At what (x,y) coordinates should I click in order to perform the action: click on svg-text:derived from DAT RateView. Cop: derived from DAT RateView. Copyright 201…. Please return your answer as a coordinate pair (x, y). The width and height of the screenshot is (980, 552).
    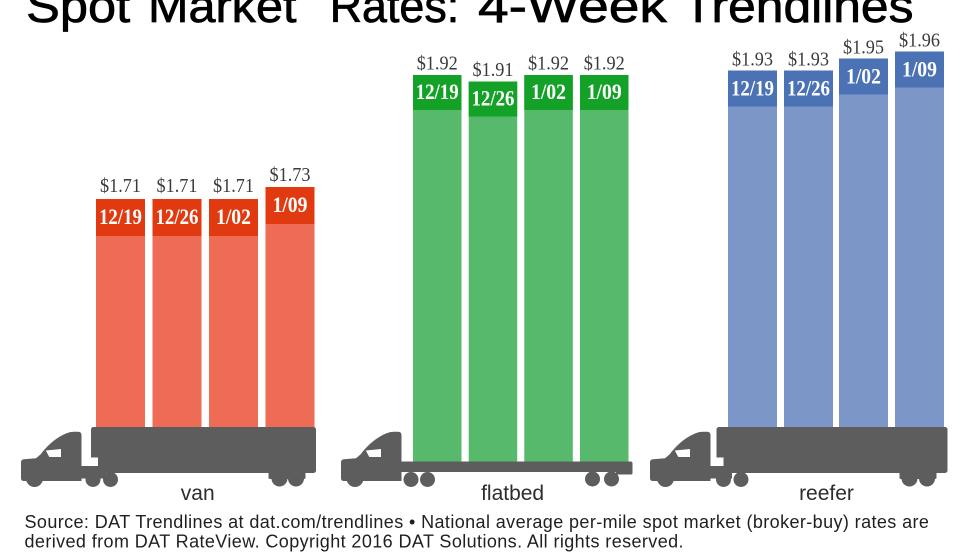
    Looking at the image, I should click on (354, 542).